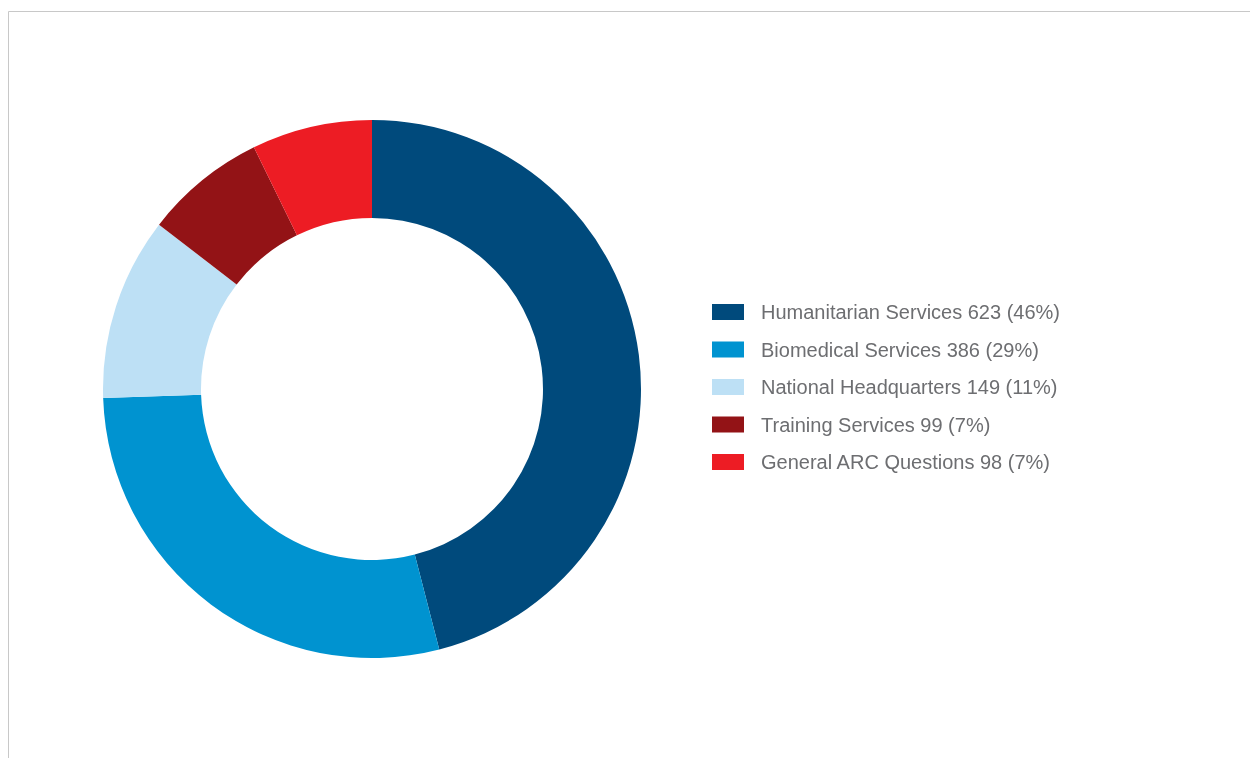 Image resolution: width=1250 pixels, height=758 pixels. Describe the element at coordinates (906, 462) in the screenshot. I see `legend-label: General ARC Questions 98 (7%)` at that location.